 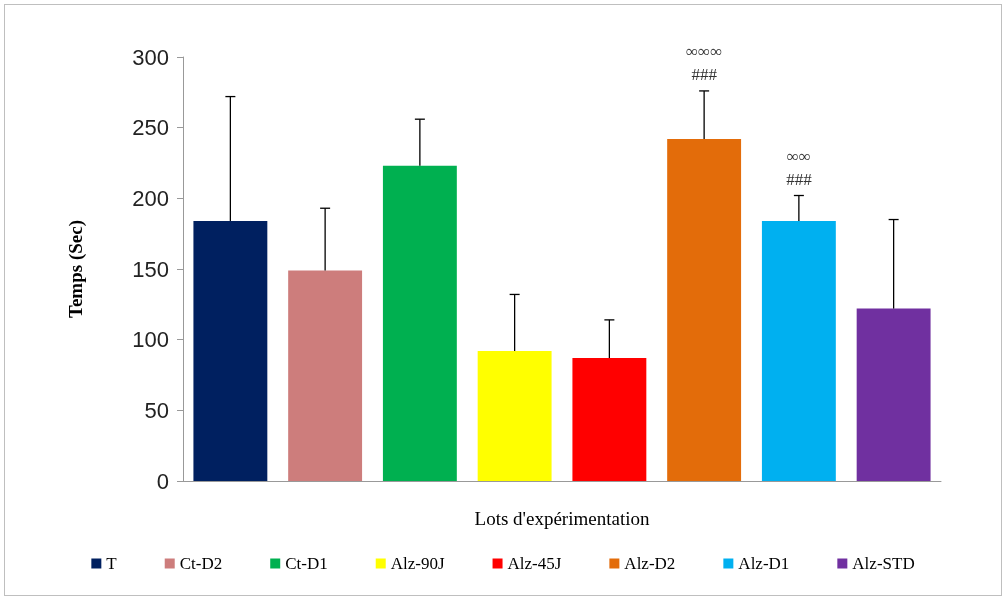 I want to click on y-tick-label: 250, so click(x=150, y=128).